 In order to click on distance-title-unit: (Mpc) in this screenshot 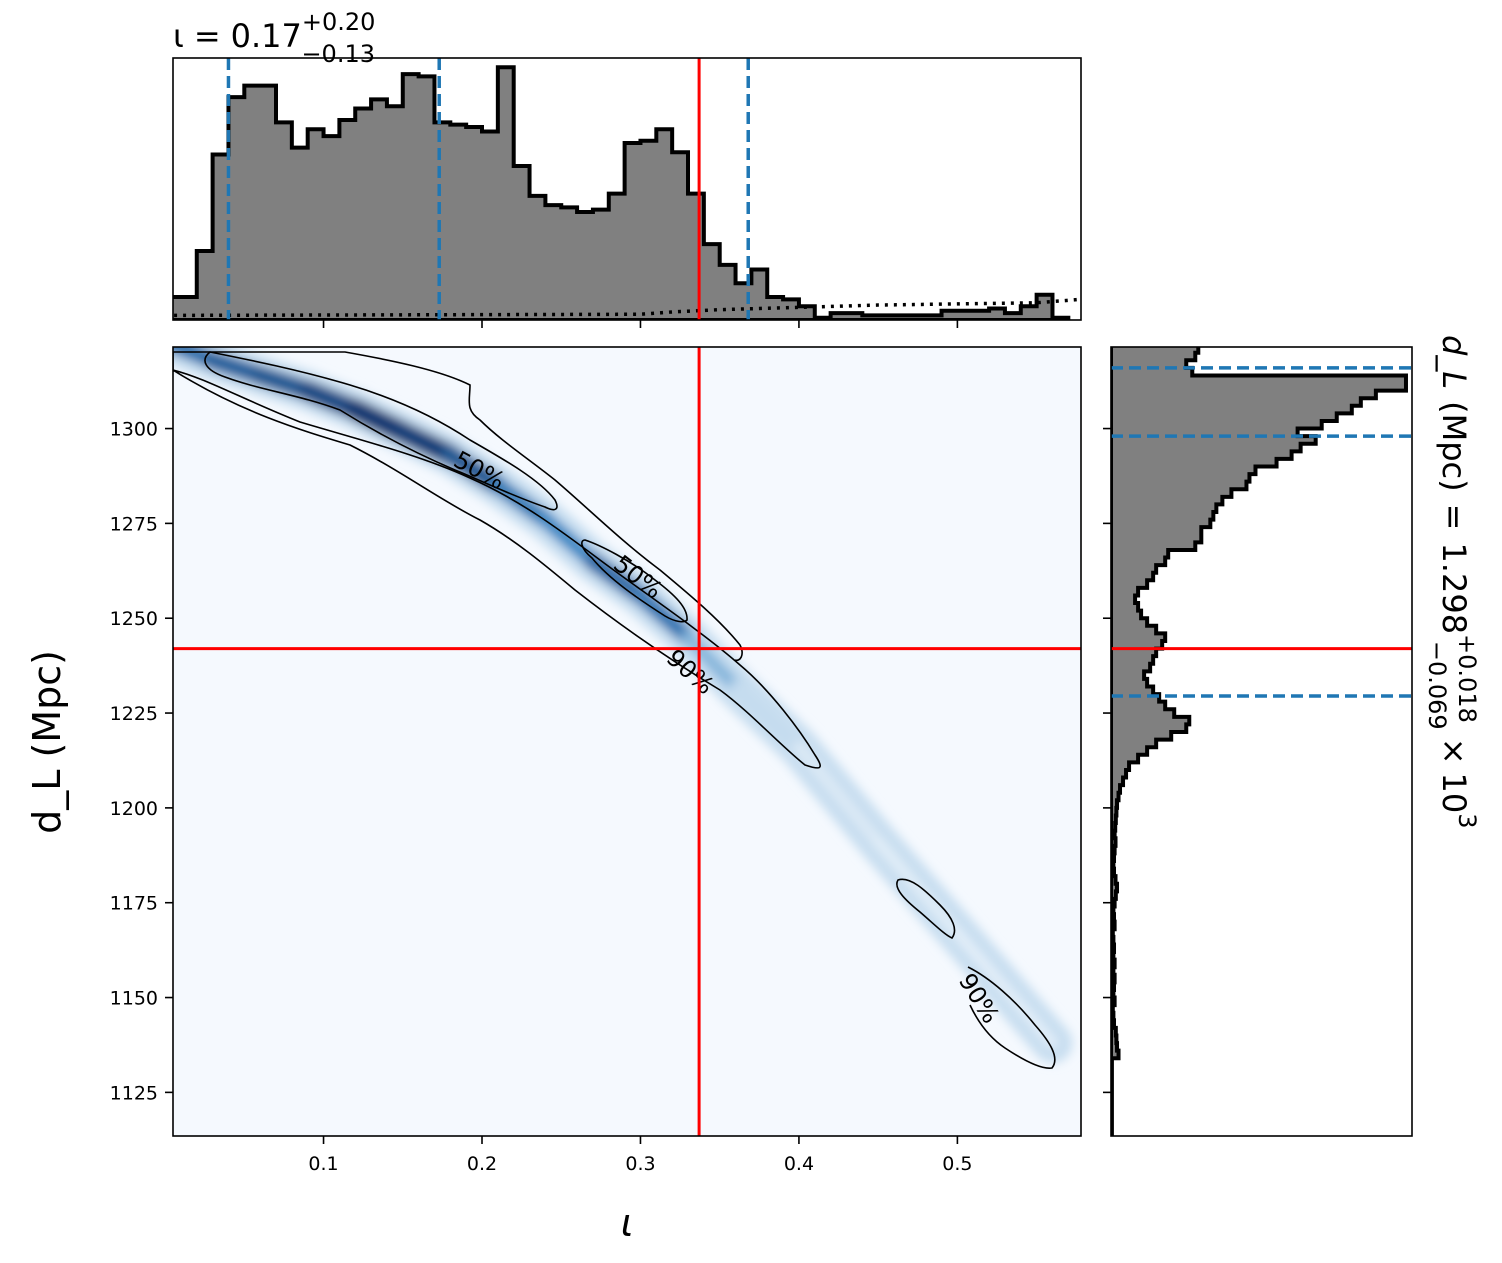, I will do `click(1454, 446)`.